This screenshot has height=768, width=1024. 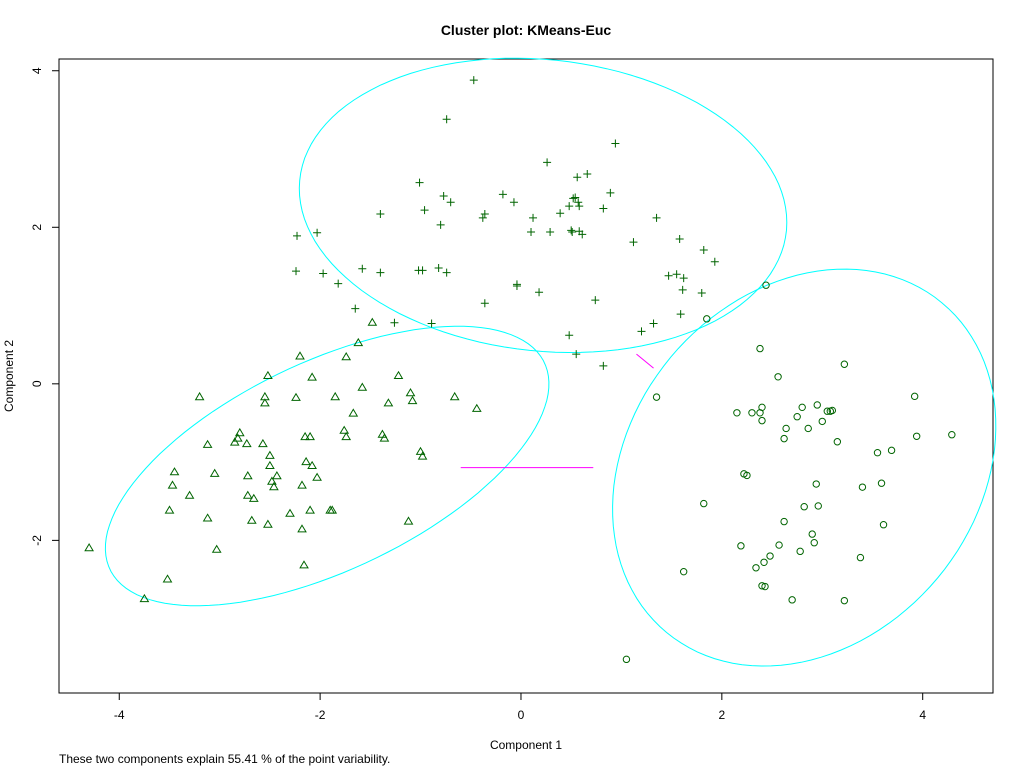 What do you see at coordinates (557, 411) in the screenshot?
I see `cluster-connectors` at bounding box center [557, 411].